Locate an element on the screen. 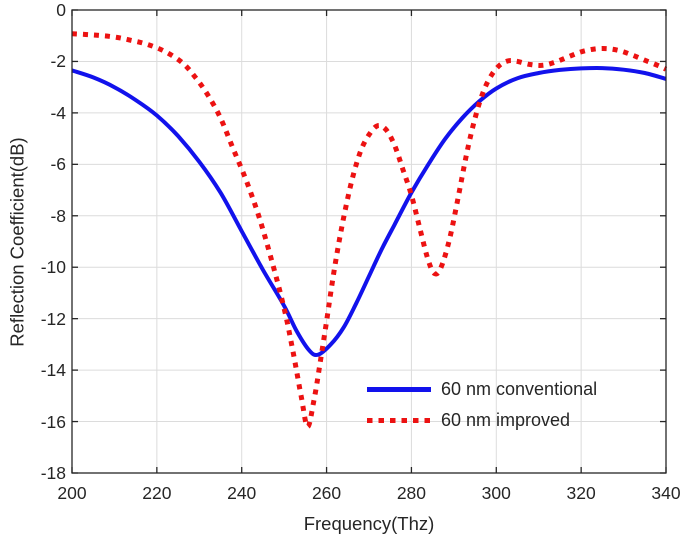 Image resolution: width=685 pixels, height=541 pixels. x-tick-label: 240 is located at coordinates (242, 493).